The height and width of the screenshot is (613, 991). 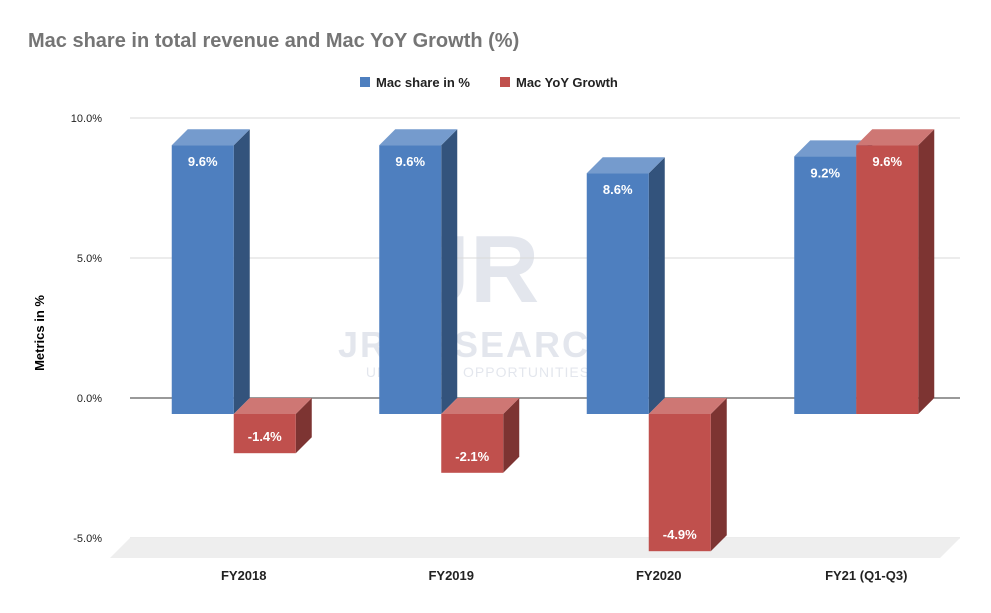 What do you see at coordinates (866, 575) in the screenshot?
I see `x-tick-label: FY21 (Q1-Q3)` at bounding box center [866, 575].